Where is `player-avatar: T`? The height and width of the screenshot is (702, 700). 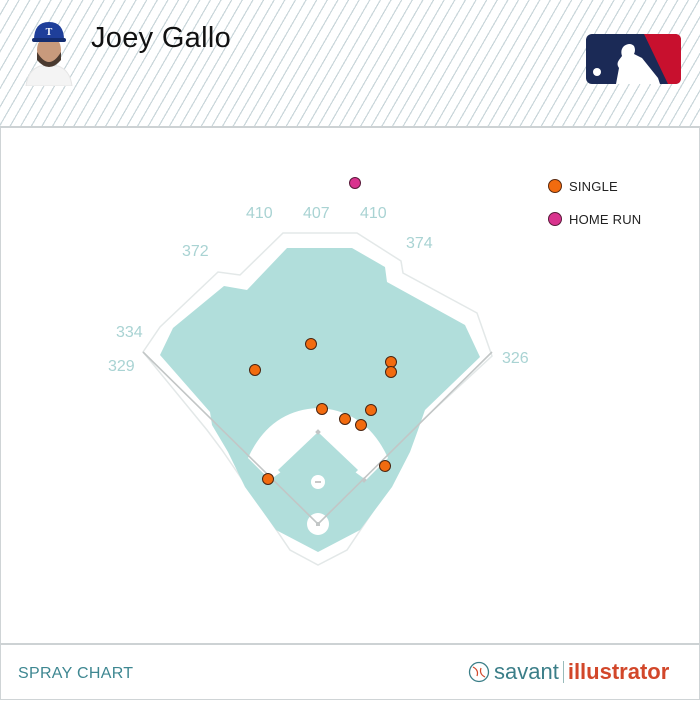 player-avatar: T is located at coordinates (49, 52).